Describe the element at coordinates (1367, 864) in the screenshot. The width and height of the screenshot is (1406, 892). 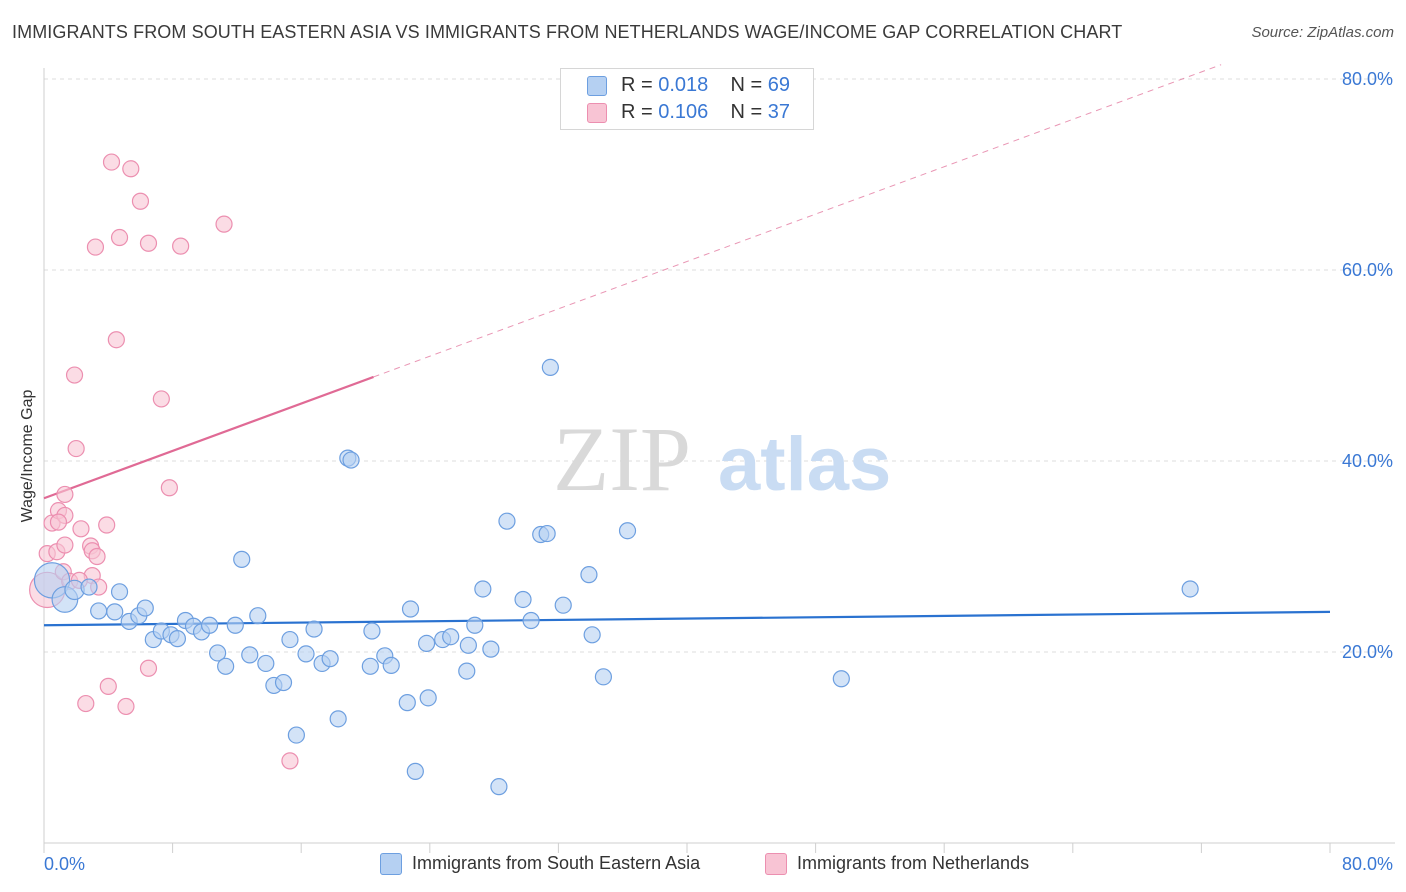
I see `x-tick-label-80: 80.0%` at that location.